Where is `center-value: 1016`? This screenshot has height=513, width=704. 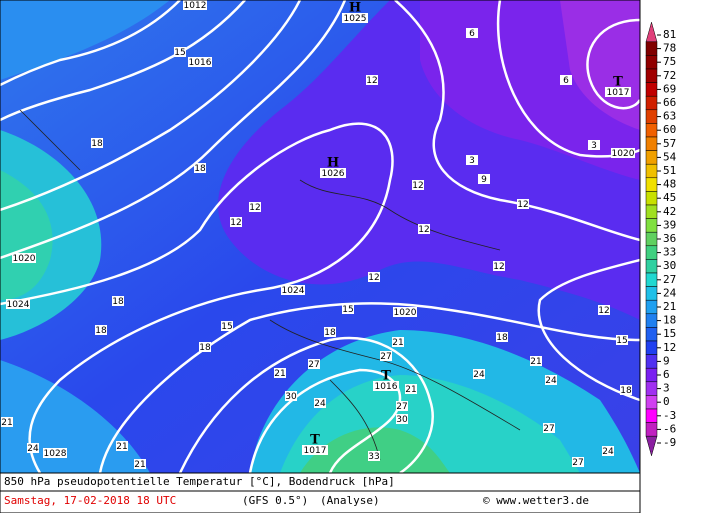
center-value: 1016 is located at coordinates (386, 387).